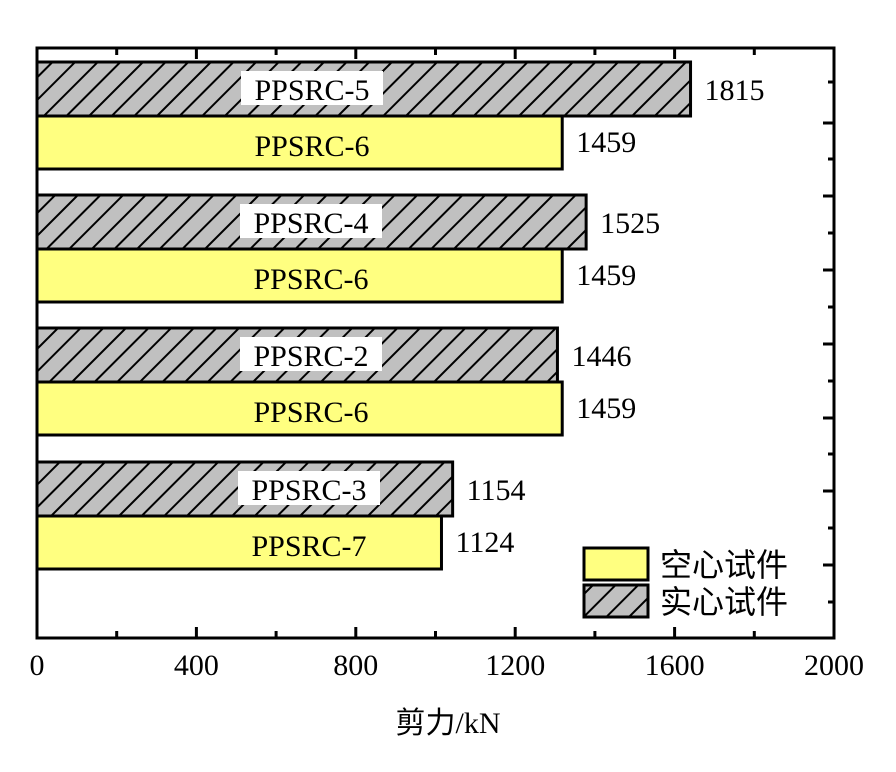 The height and width of the screenshot is (772, 896). What do you see at coordinates (616, 601) in the screenshot?
I see `legend-swatch-solid` at bounding box center [616, 601].